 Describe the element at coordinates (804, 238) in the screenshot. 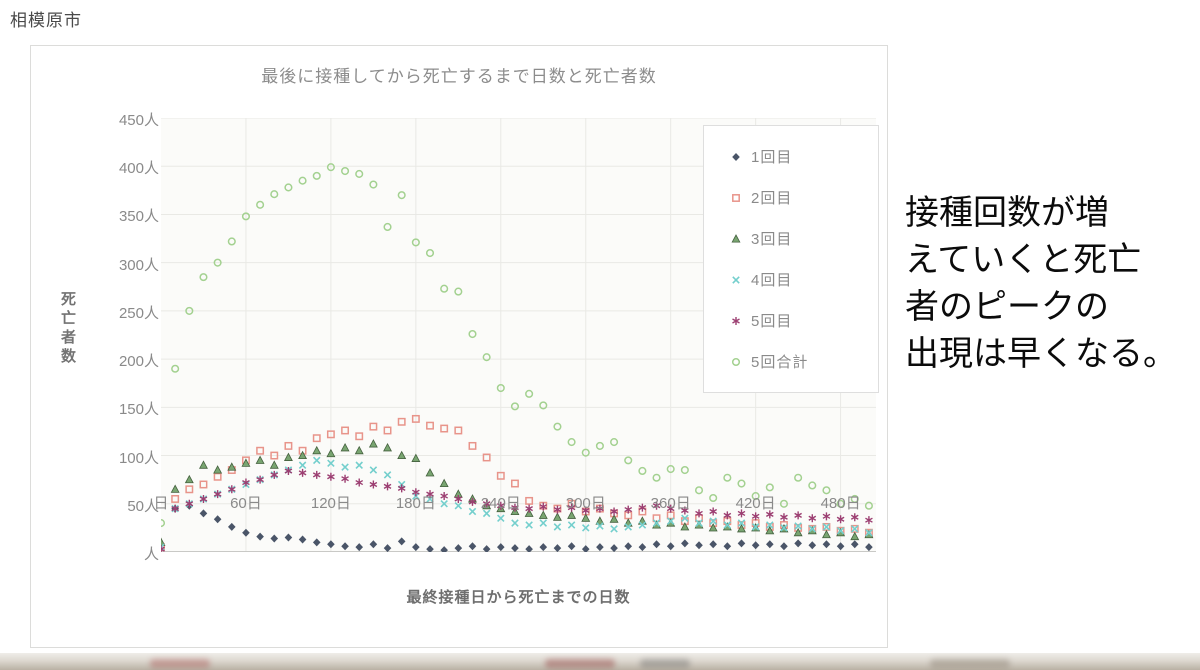

I see `legend-item-3回目: 3回目` at that location.